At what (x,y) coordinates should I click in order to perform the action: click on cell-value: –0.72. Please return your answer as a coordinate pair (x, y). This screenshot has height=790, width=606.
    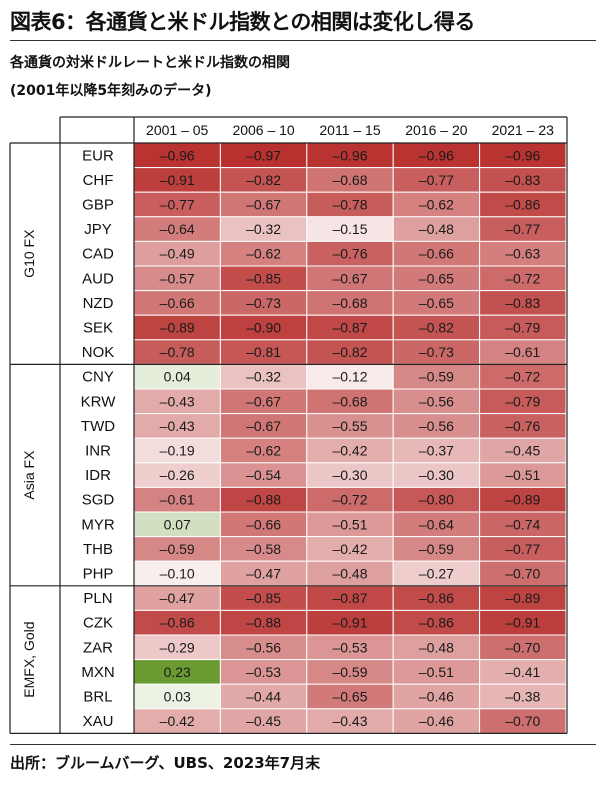
    Looking at the image, I should click on (349, 500).